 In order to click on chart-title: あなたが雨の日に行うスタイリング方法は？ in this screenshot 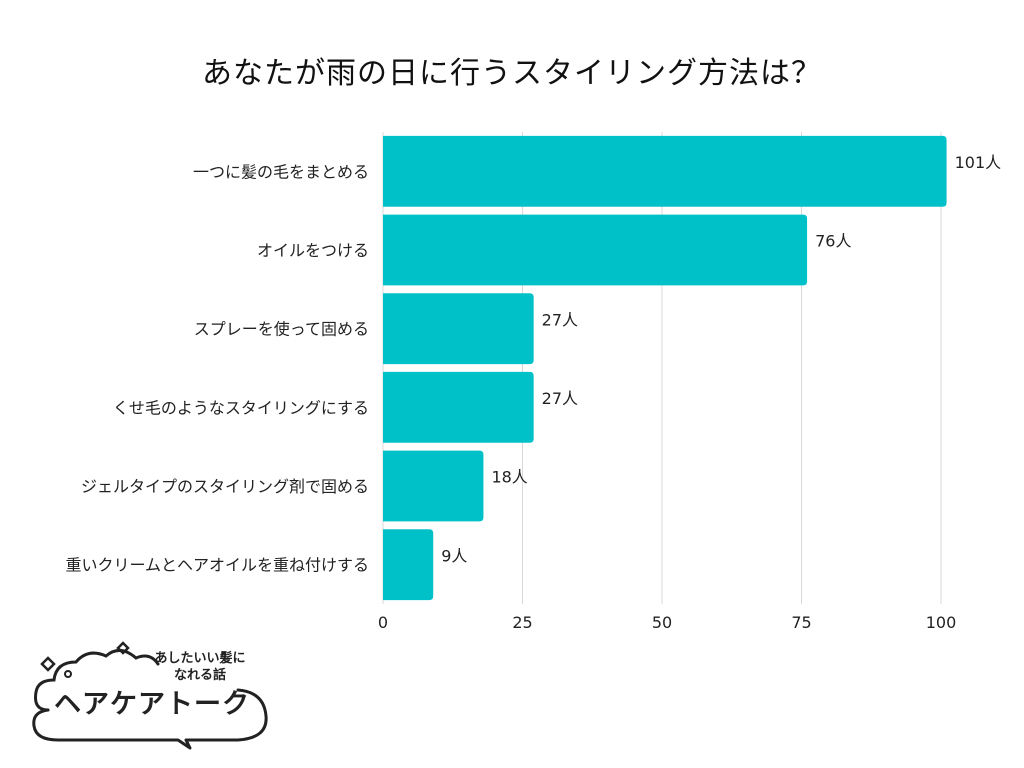, I will do `click(512, 73)`.